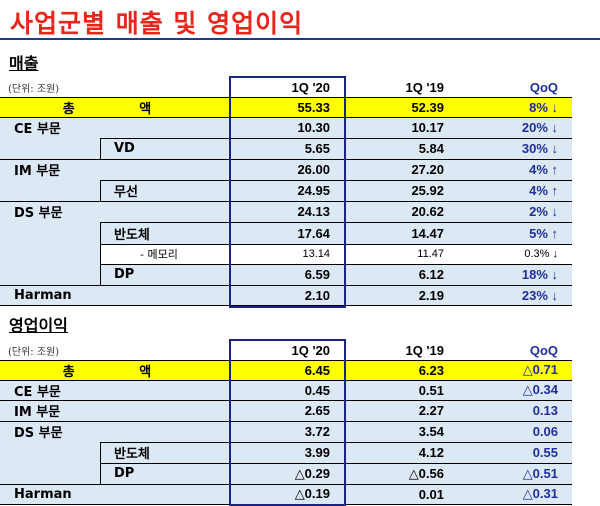 This screenshot has height=506, width=600. I want to click on op_profit-row-3: DS 부문 3.72 3.54 0.06, so click(300, 431).